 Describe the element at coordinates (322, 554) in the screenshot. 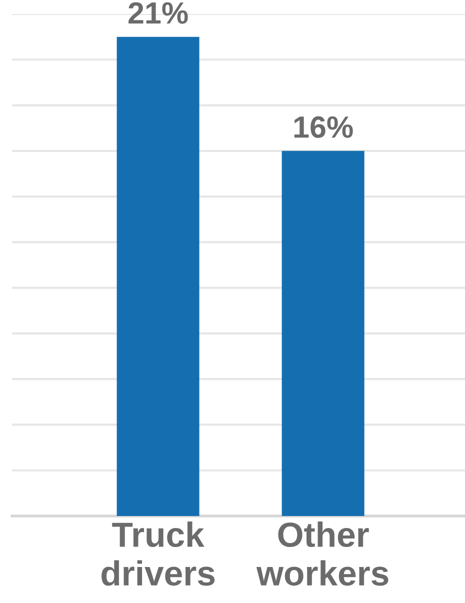

I see `x-tick-label: Other workers` at that location.